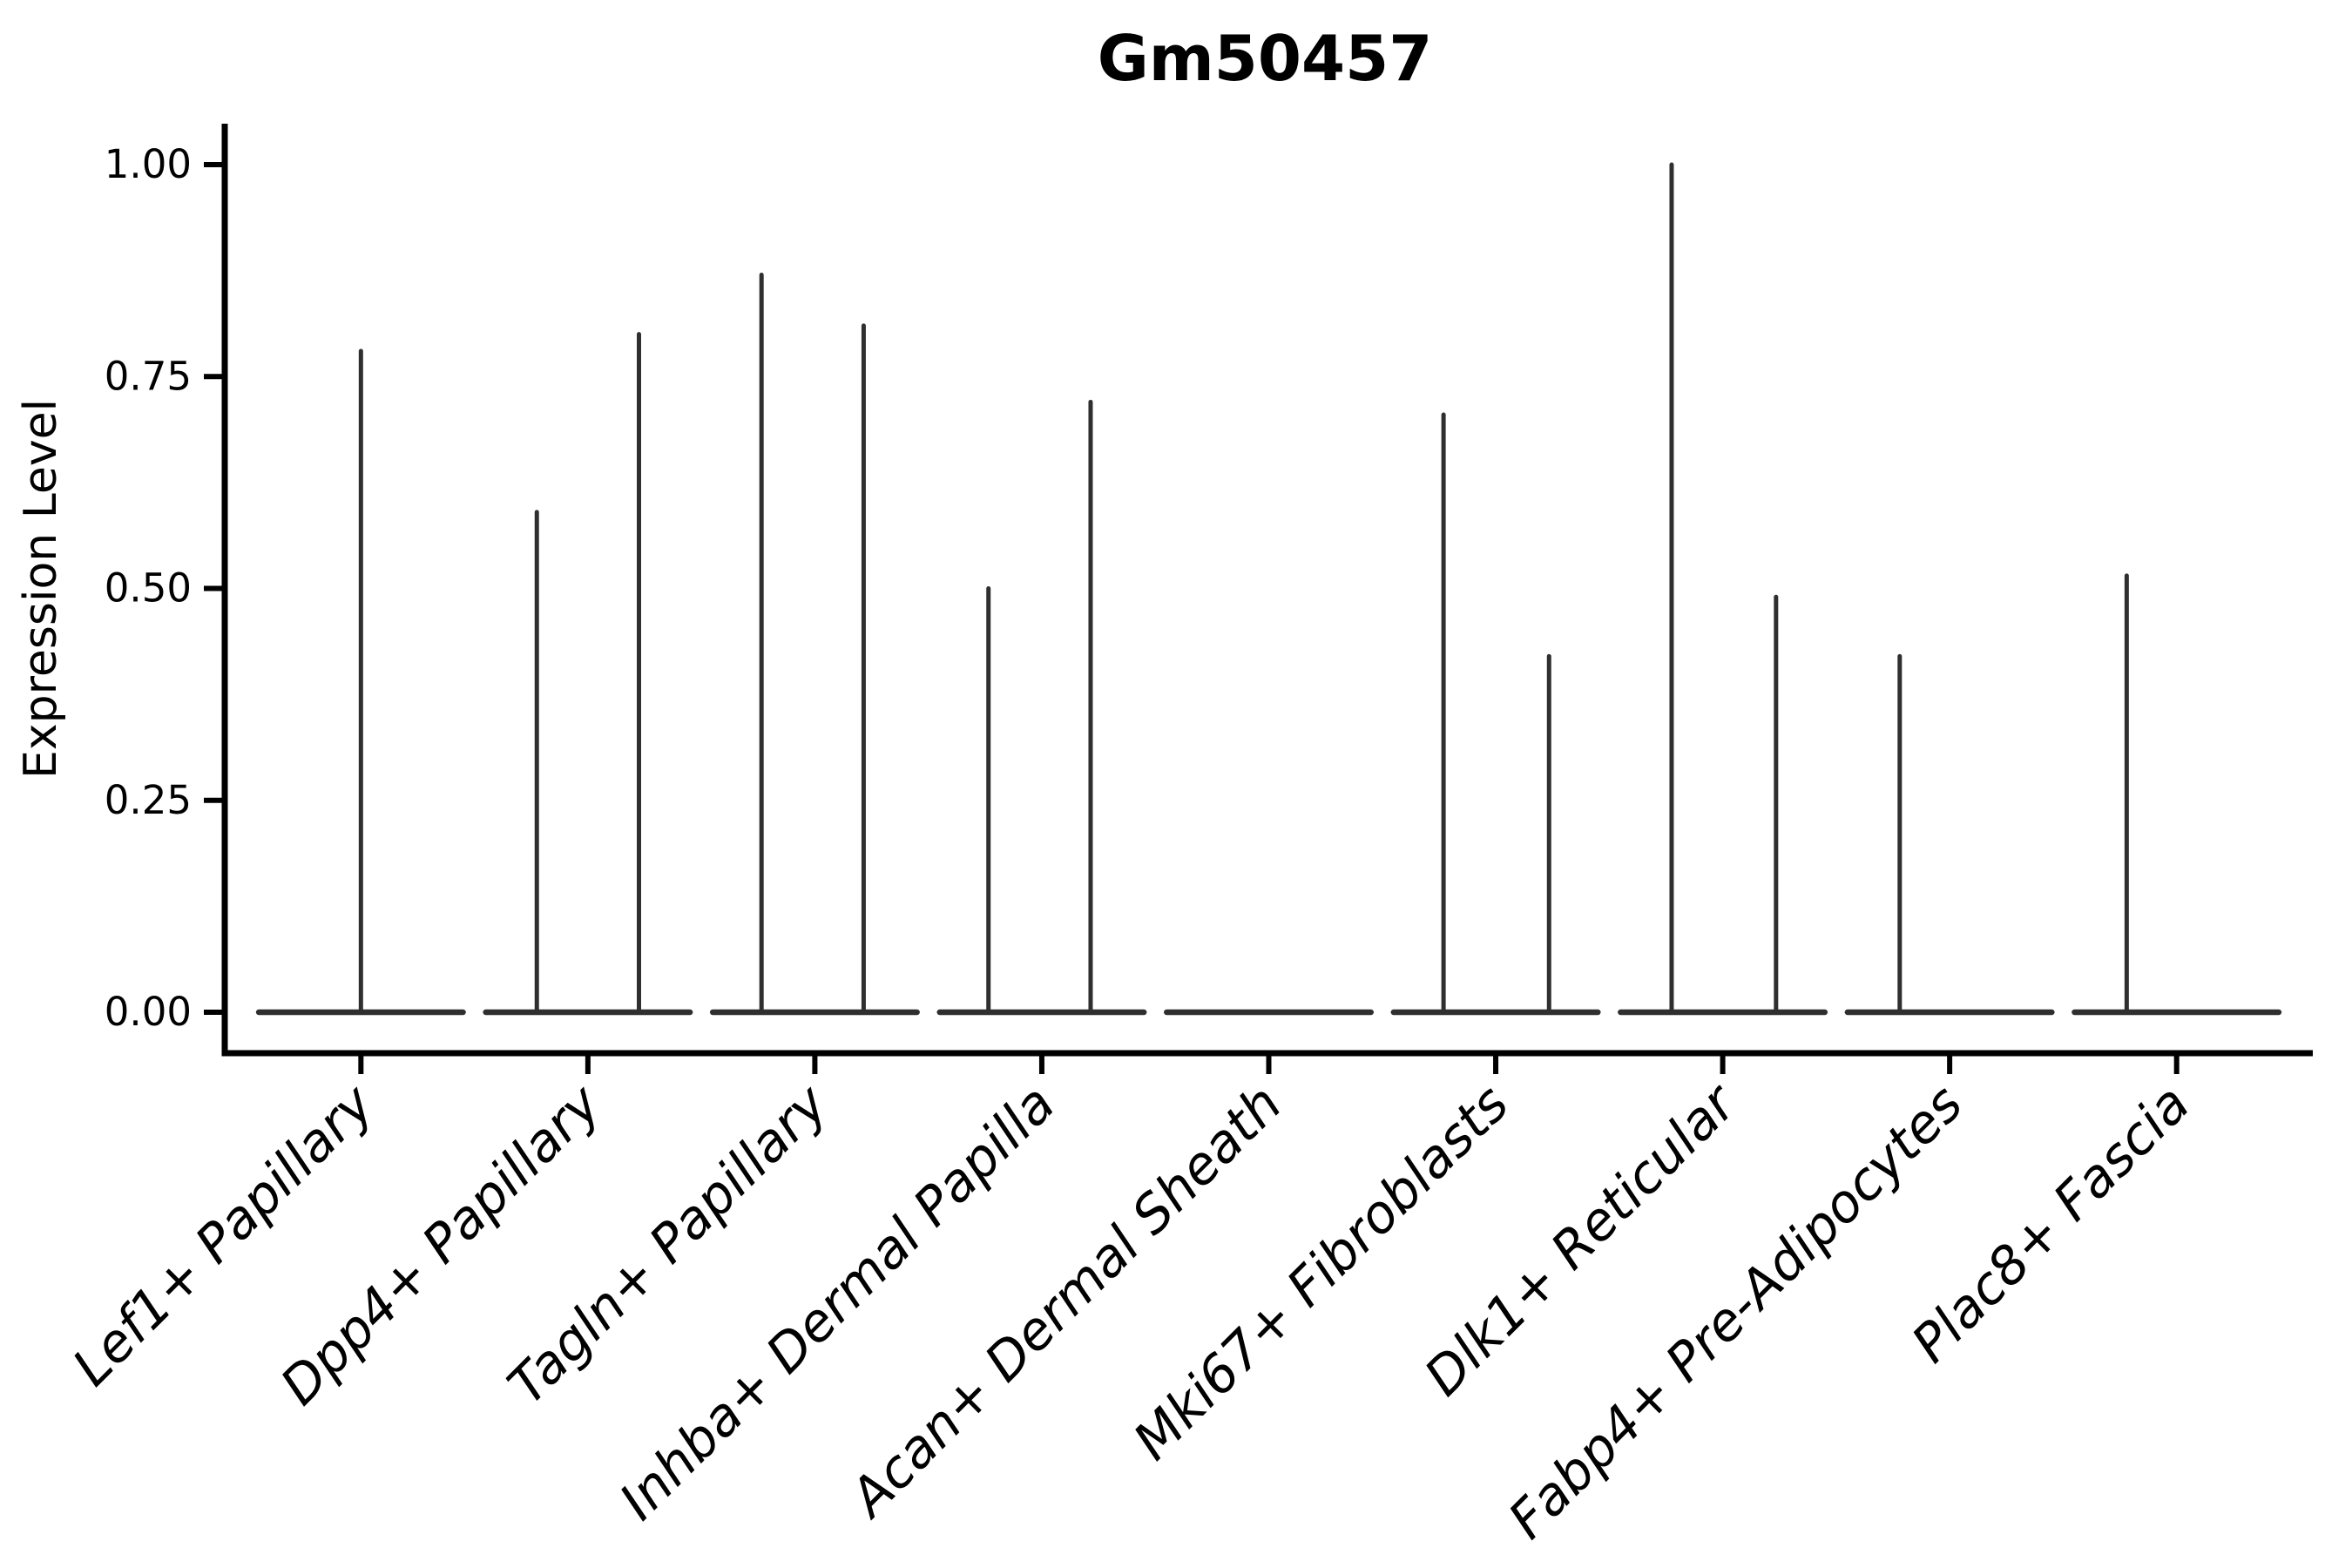 Image resolution: width=2352 pixels, height=1568 pixels. What do you see at coordinates (148, 1012) in the screenshot?
I see `y-tick-label: 0.00` at bounding box center [148, 1012].